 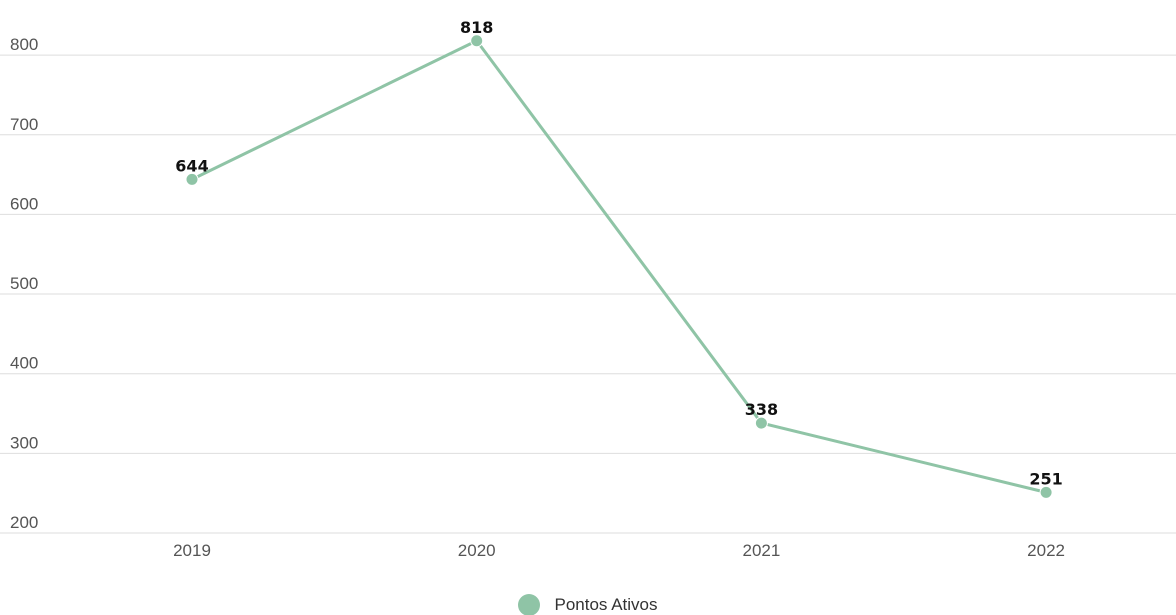 I want to click on x-tick-label: 2019, so click(x=192, y=550).